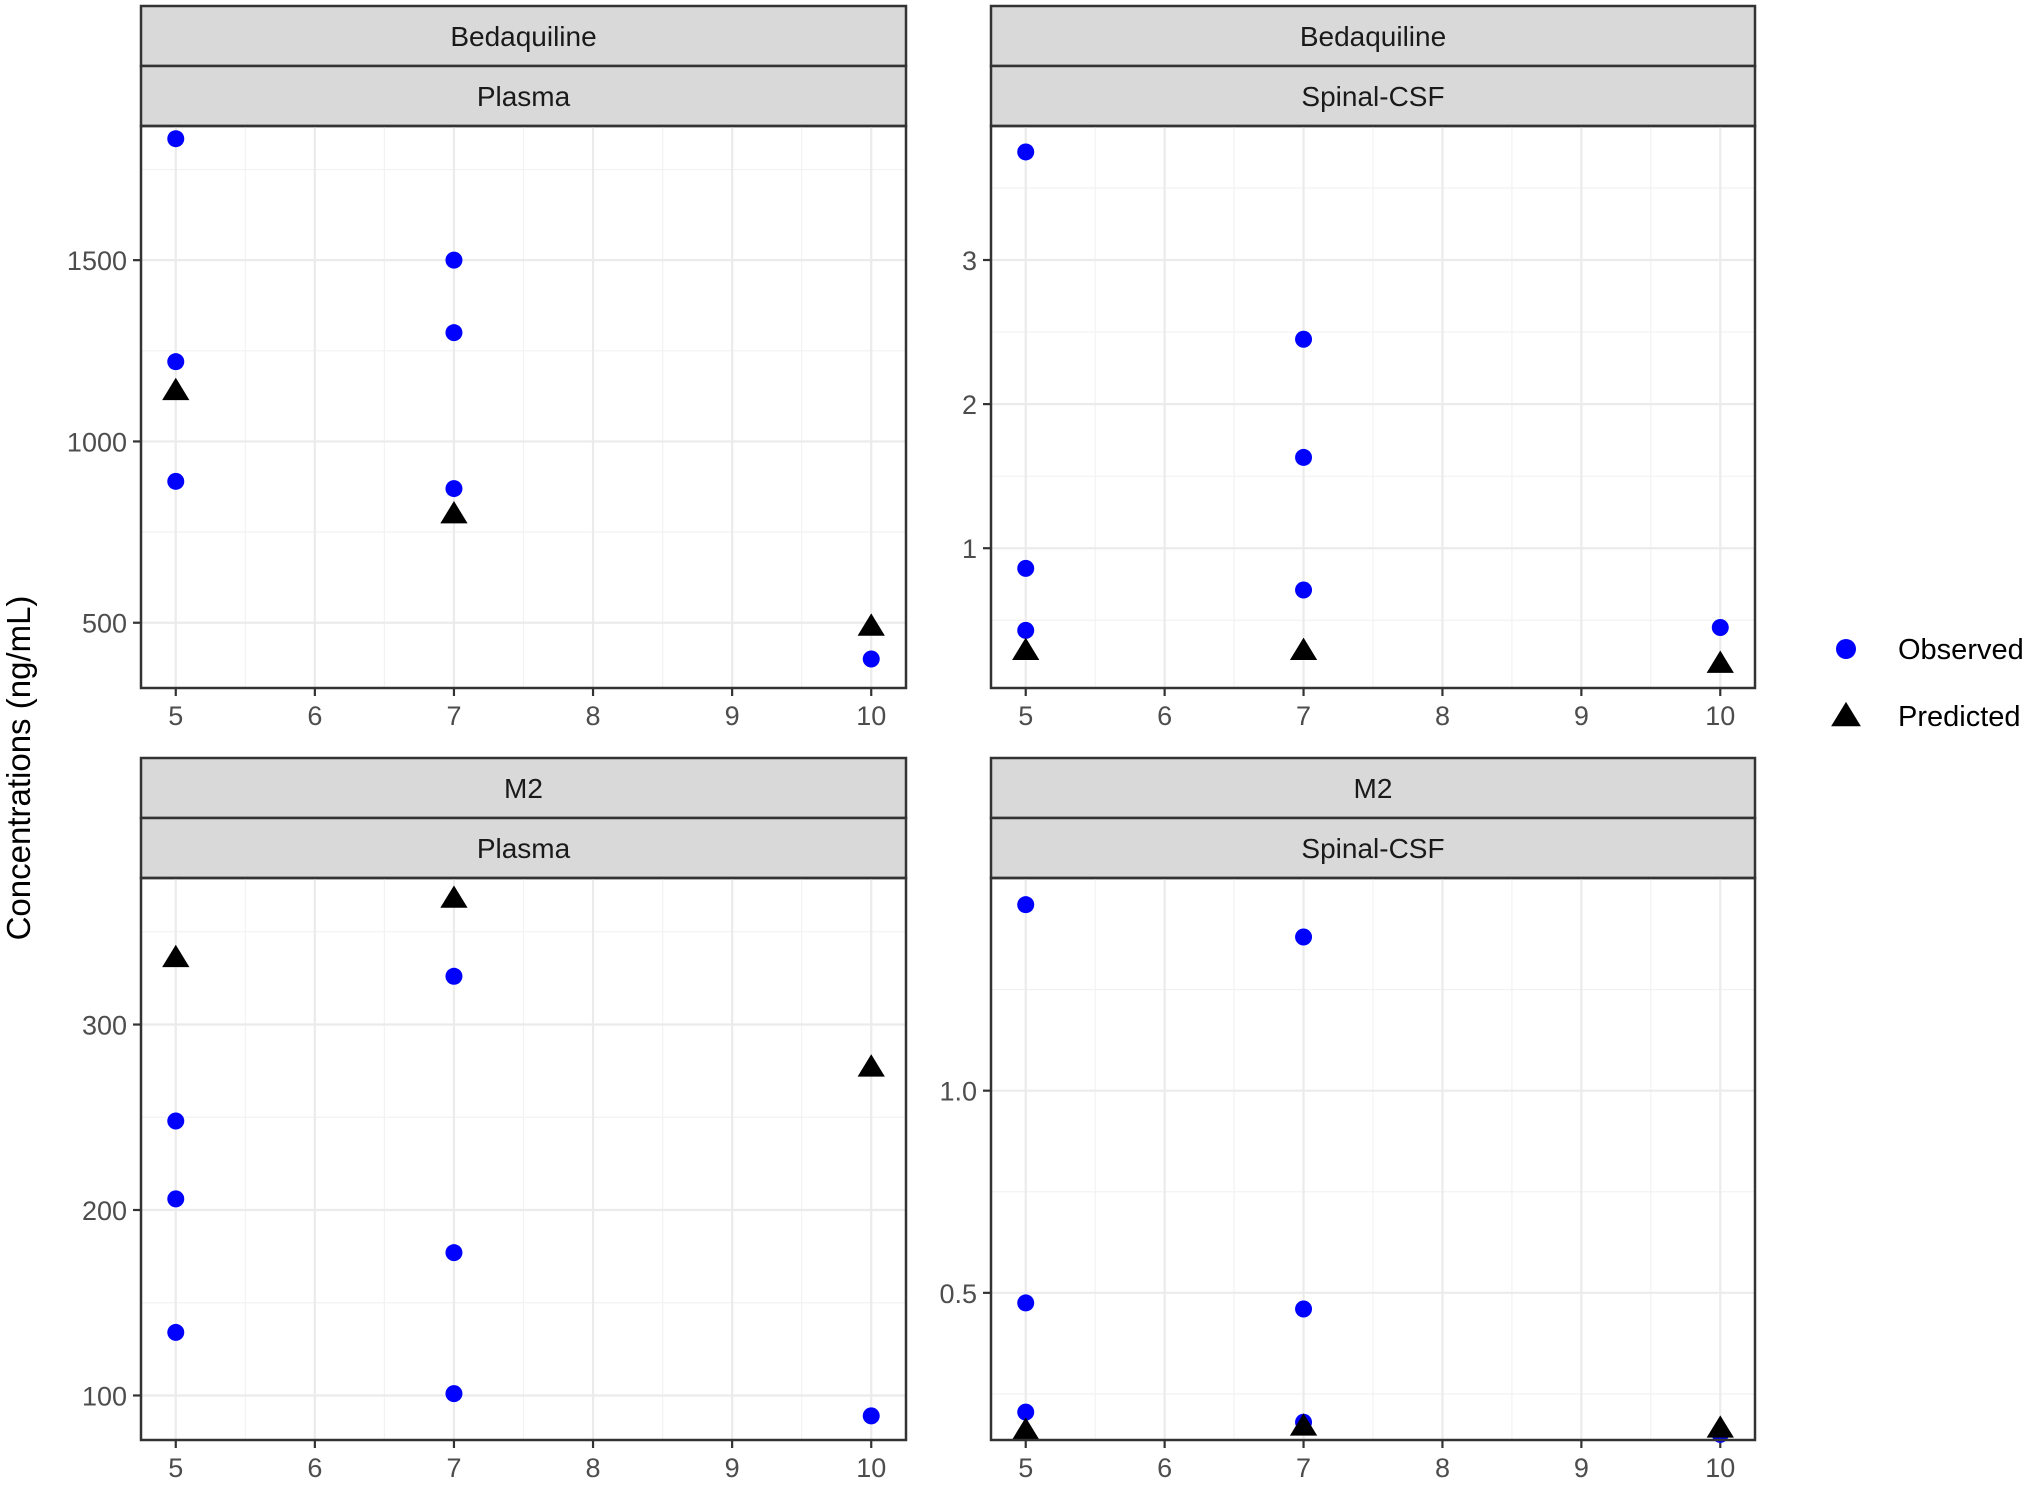 The height and width of the screenshot is (1486, 2038). What do you see at coordinates (97, 261) in the screenshot?
I see `y-tick-label: 1500` at bounding box center [97, 261].